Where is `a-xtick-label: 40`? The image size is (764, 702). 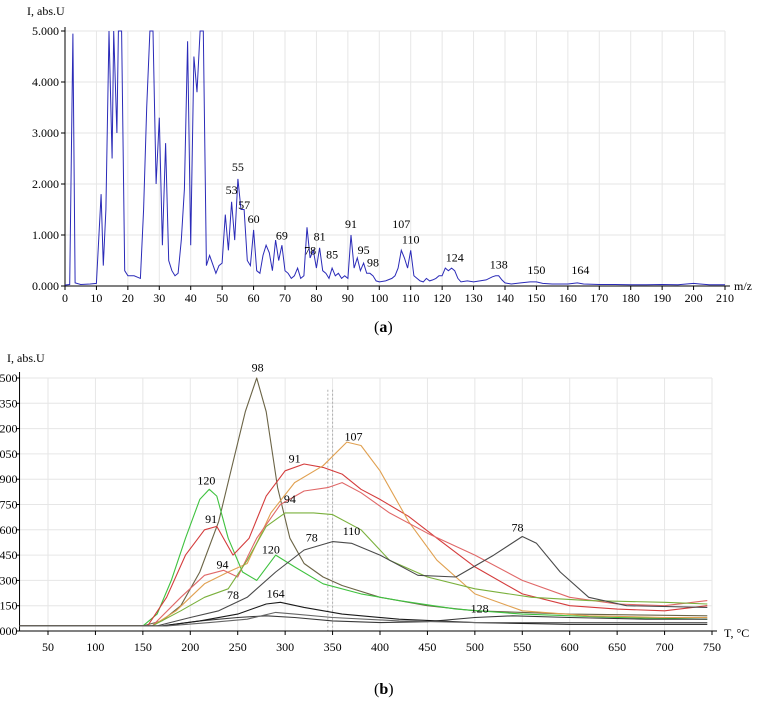 a-xtick-label: 40 is located at coordinates (191, 298).